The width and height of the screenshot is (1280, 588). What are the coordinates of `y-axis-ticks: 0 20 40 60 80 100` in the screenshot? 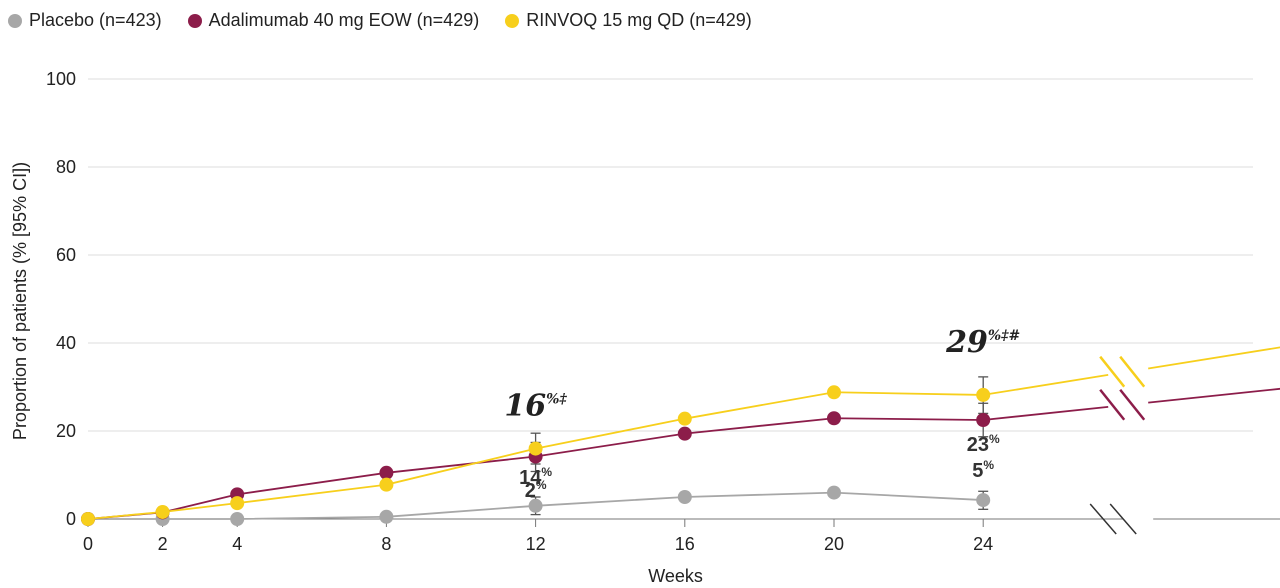 It's located at (61, 299).